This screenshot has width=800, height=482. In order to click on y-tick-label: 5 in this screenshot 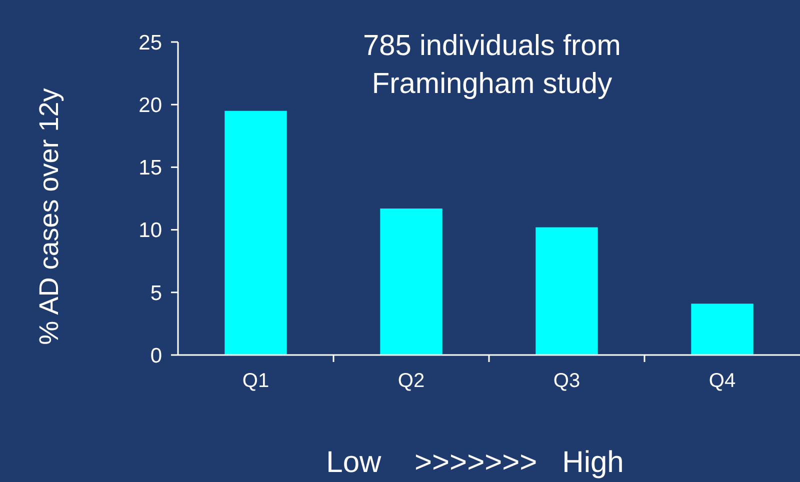, I will do `click(156, 293)`.